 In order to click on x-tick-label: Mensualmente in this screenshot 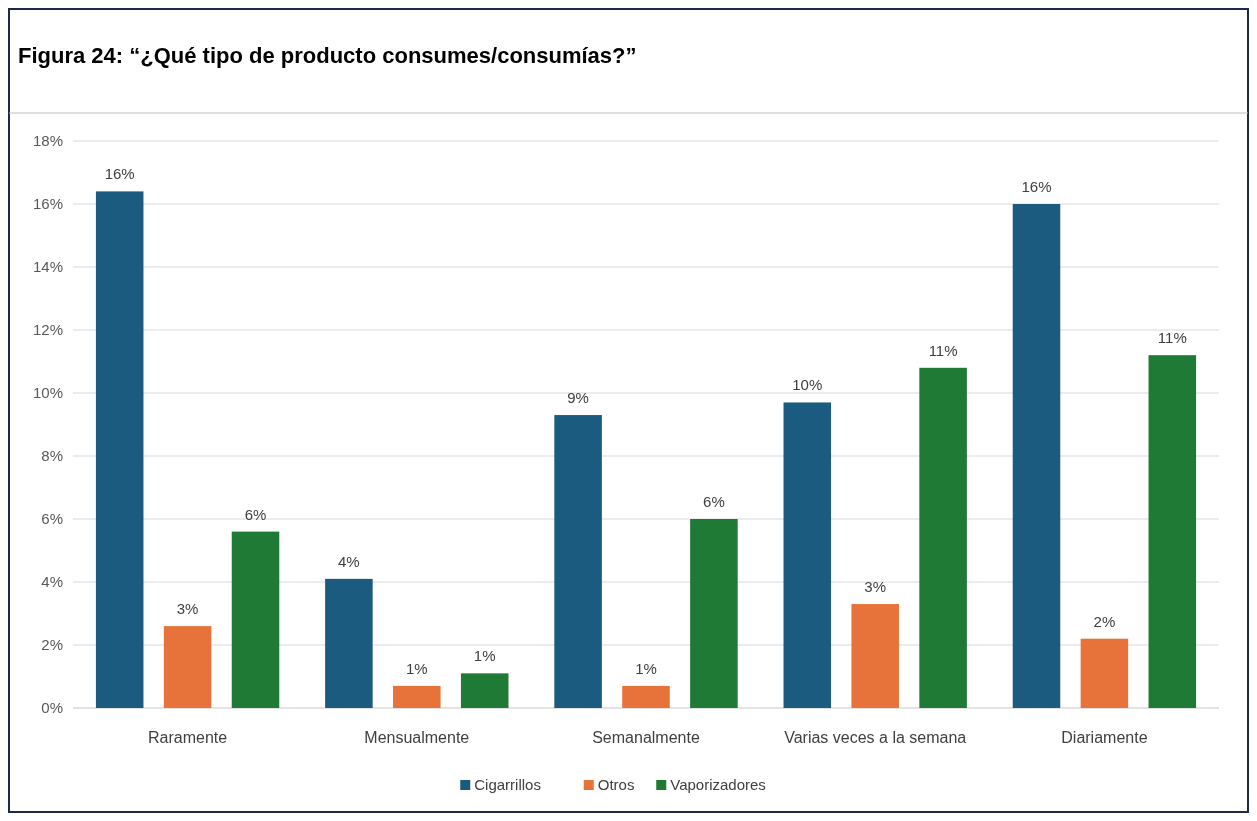, I will do `click(417, 737)`.